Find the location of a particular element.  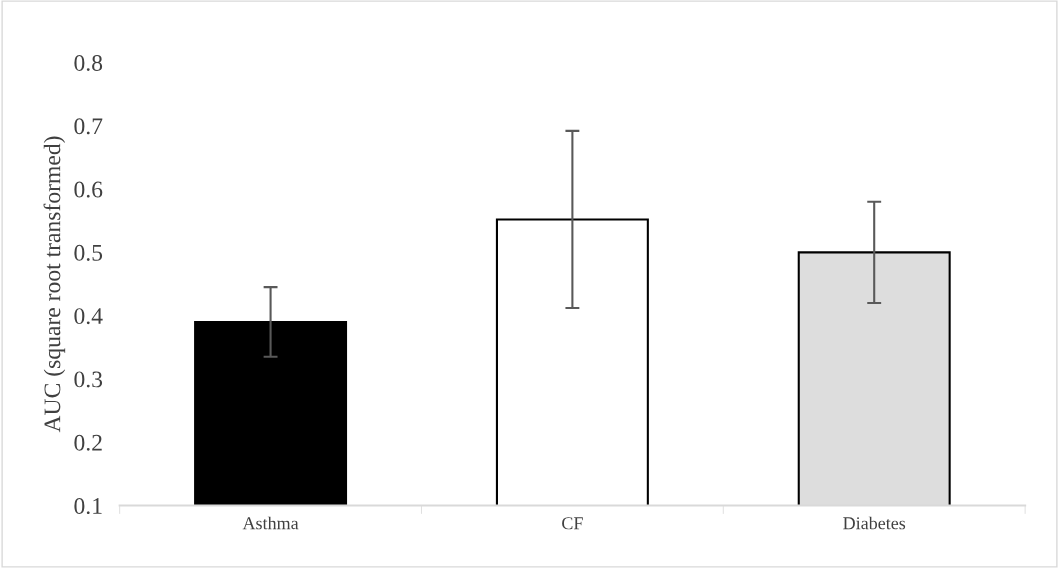

y-tick-label: 0.3 is located at coordinates (88, 379).